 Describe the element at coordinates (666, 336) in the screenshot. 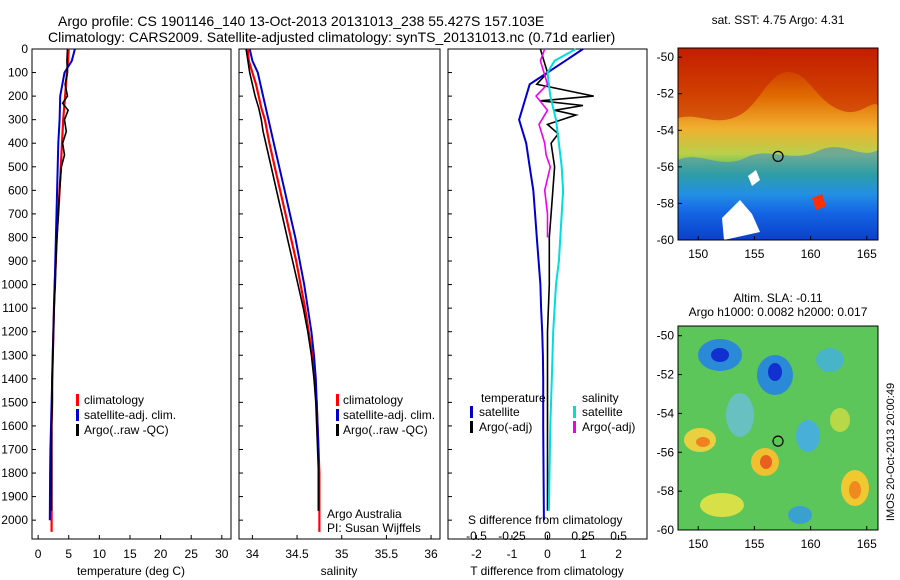

I see `map-y-tick-label: -50` at that location.